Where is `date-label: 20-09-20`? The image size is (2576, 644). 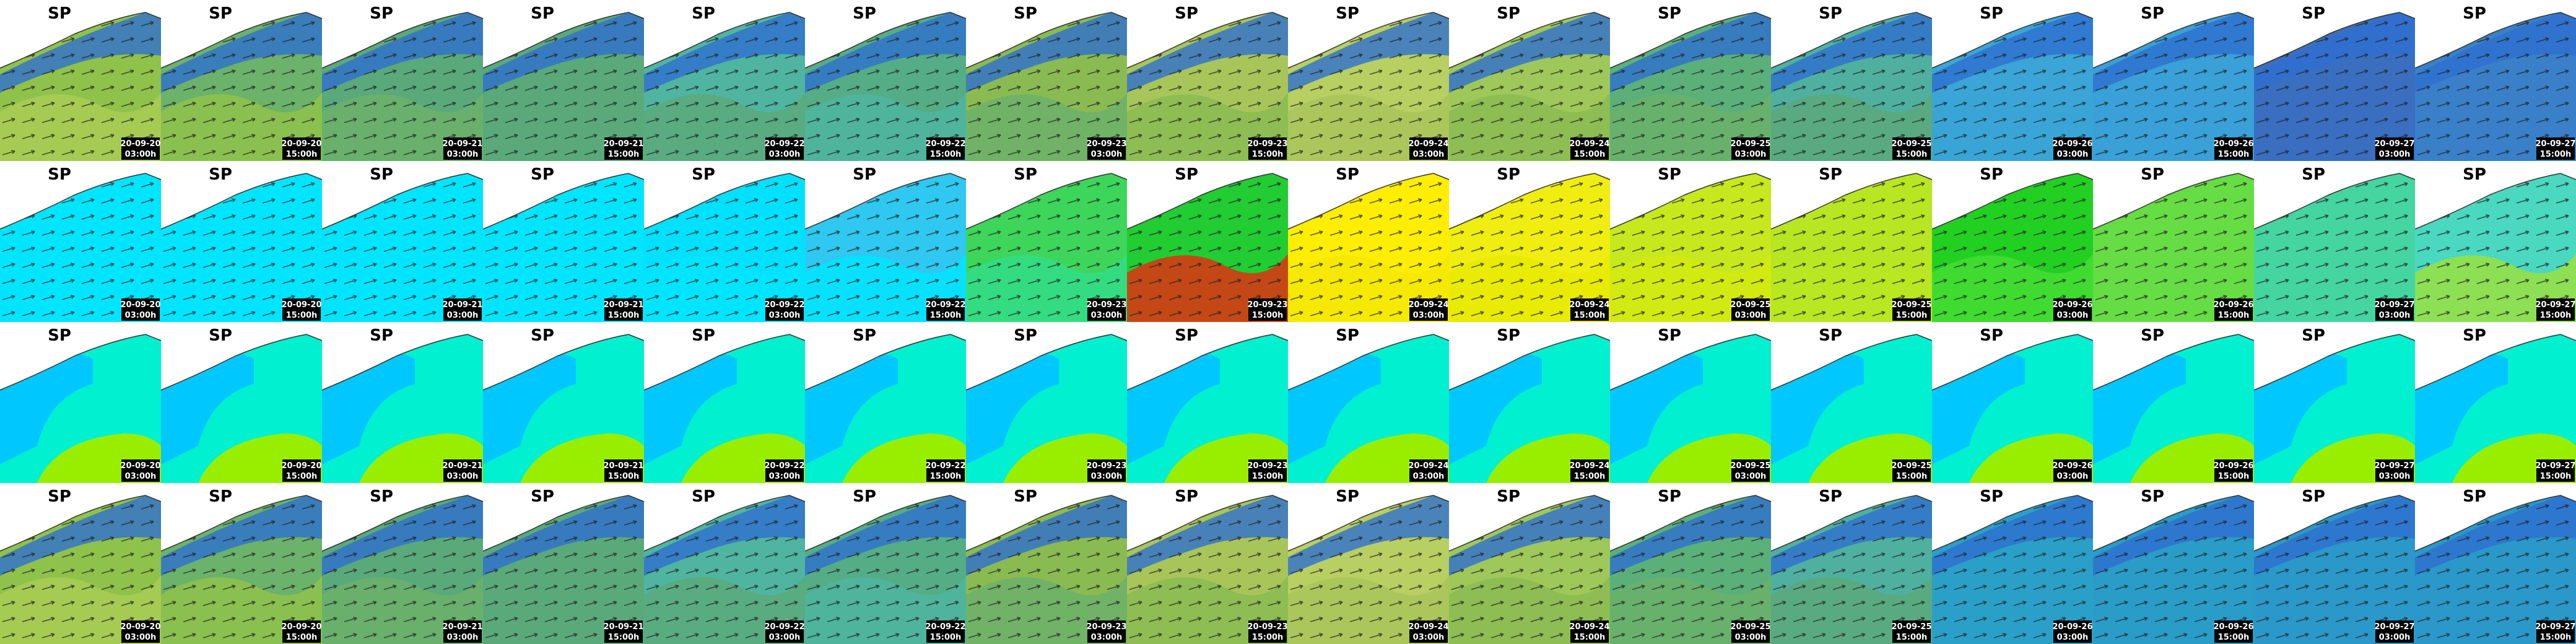
date-label: 20-09-20 is located at coordinates (140, 144).